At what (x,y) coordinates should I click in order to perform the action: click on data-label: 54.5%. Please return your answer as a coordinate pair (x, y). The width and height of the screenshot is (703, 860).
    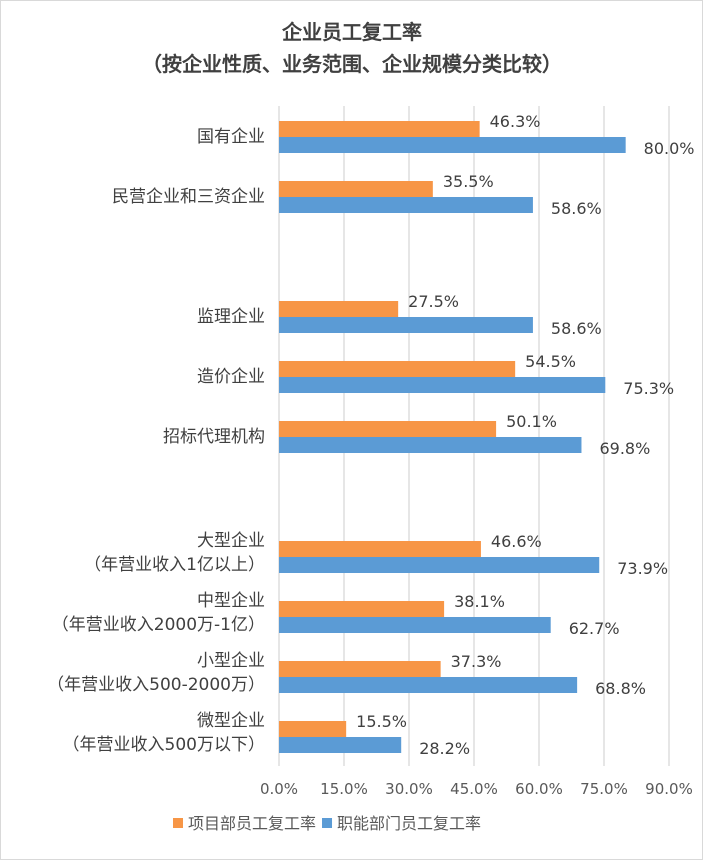
    Looking at the image, I should click on (550, 361).